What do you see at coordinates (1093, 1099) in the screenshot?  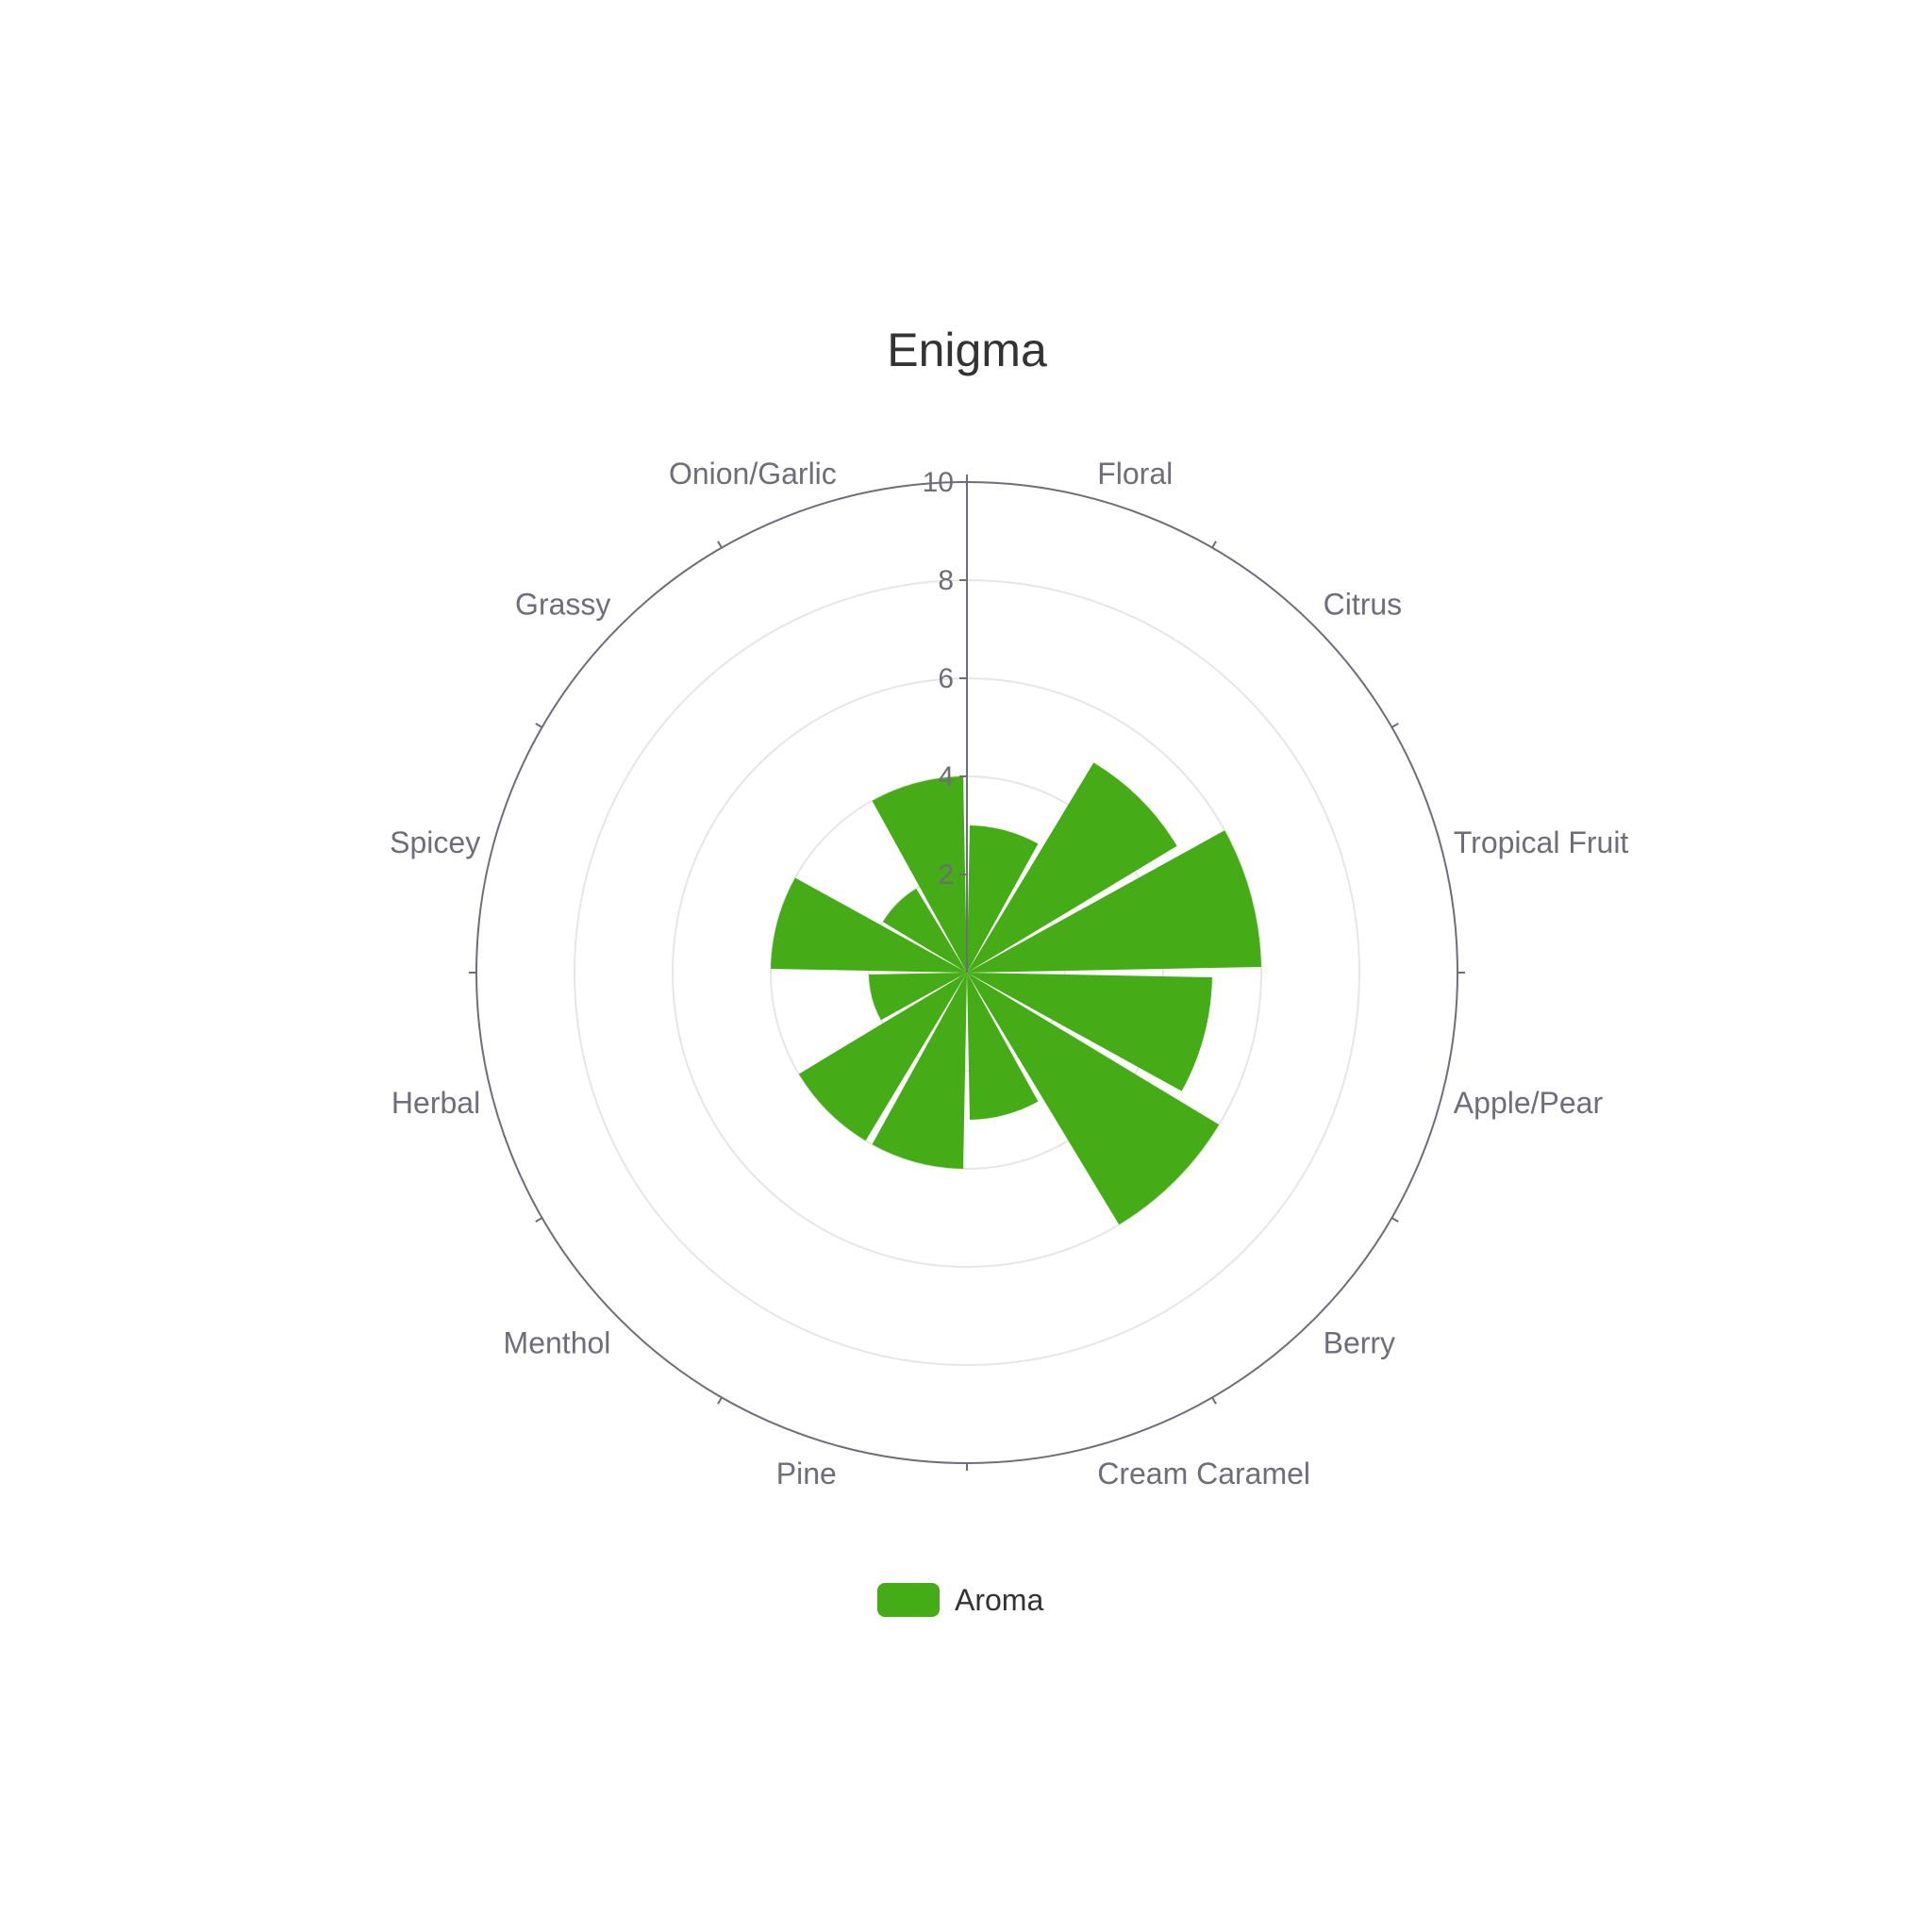 I see `bar-berry` at bounding box center [1093, 1099].